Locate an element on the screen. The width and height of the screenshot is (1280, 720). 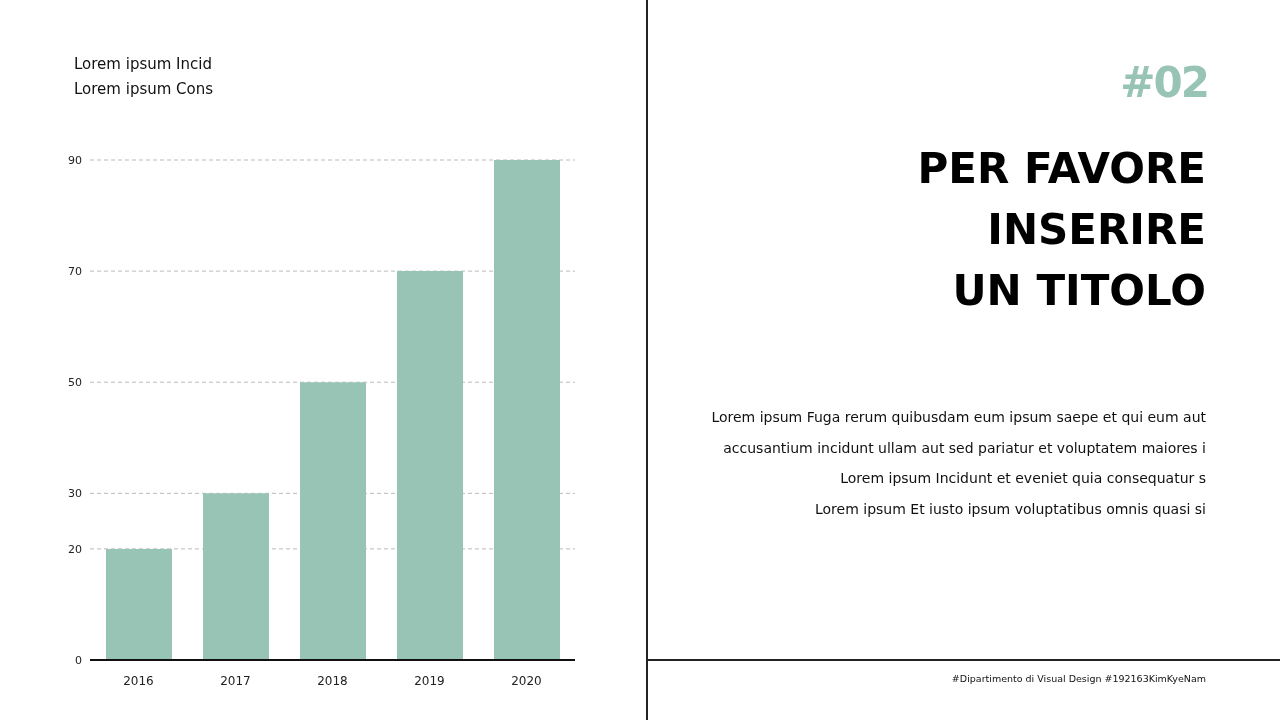
y-tick-label: 90 is located at coordinates (75, 160).